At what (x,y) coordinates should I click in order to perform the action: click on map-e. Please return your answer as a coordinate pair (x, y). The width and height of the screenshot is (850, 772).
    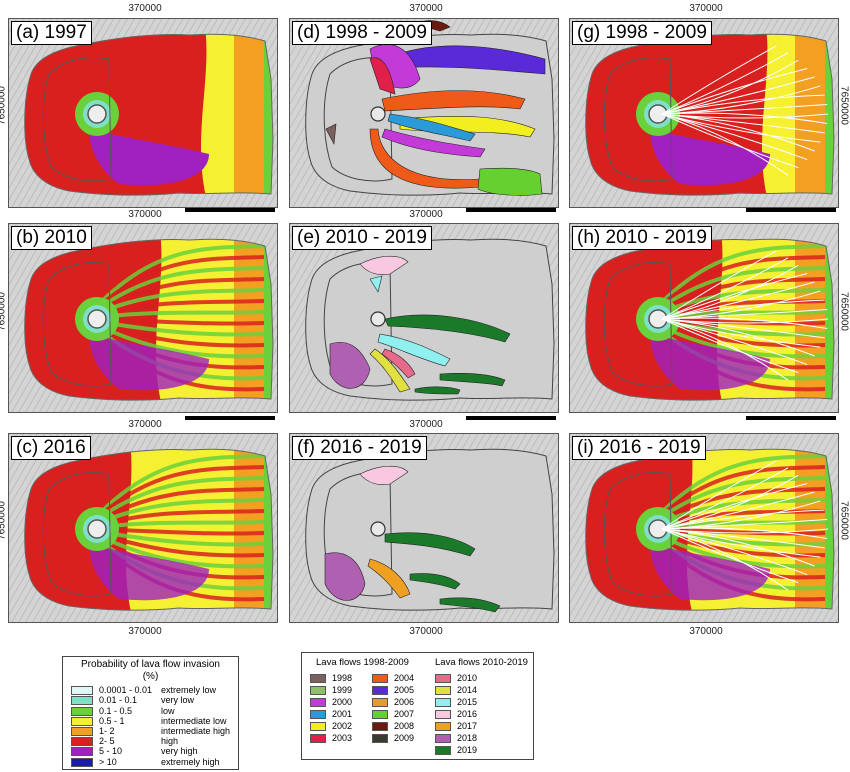
    Looking at the image, I should click on (424, 318).